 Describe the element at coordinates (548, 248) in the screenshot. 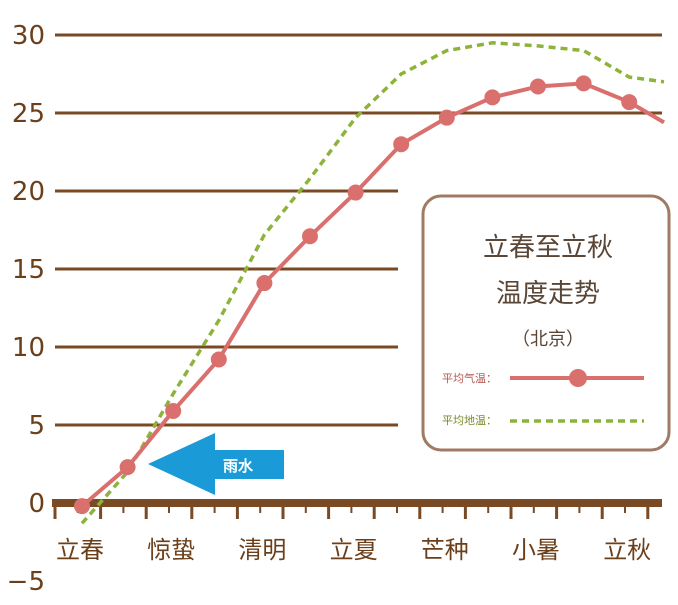

I see `legend-title: 立春至立秋` at that location.